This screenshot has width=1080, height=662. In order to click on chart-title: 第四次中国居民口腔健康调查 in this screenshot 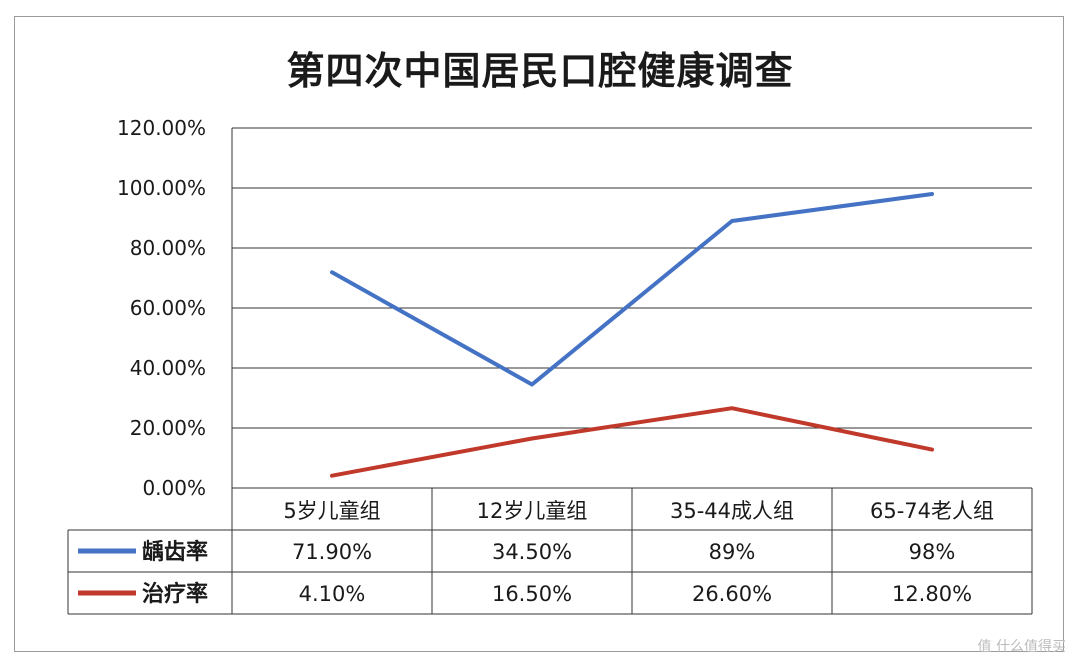, I will do `click(540, 71)`.